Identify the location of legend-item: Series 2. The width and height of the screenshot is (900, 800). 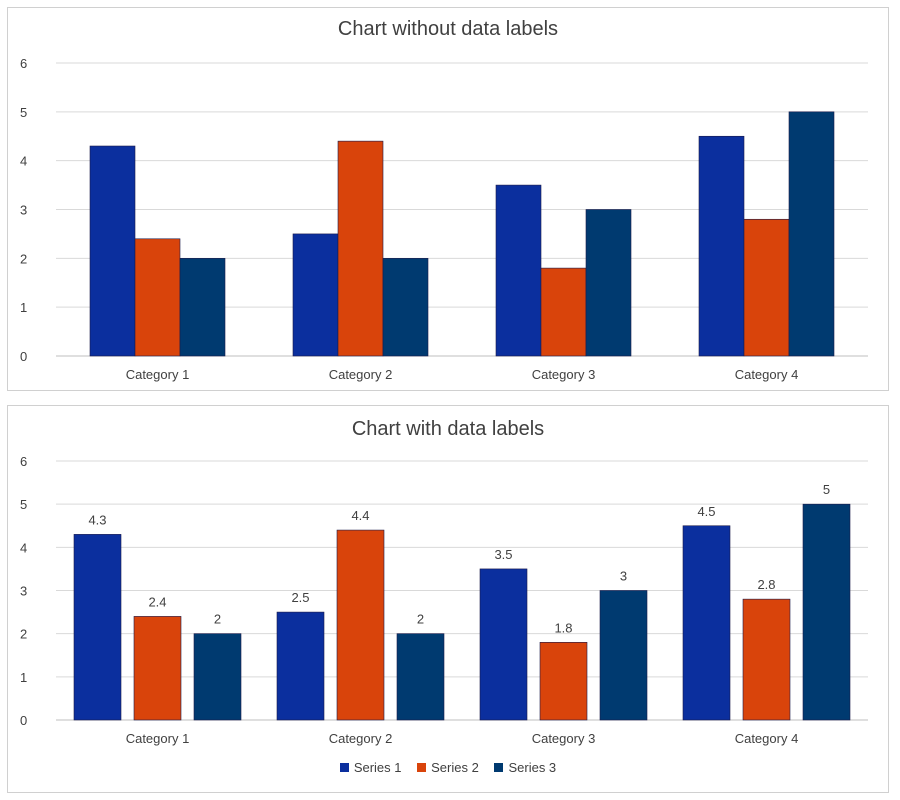
(448, 767).